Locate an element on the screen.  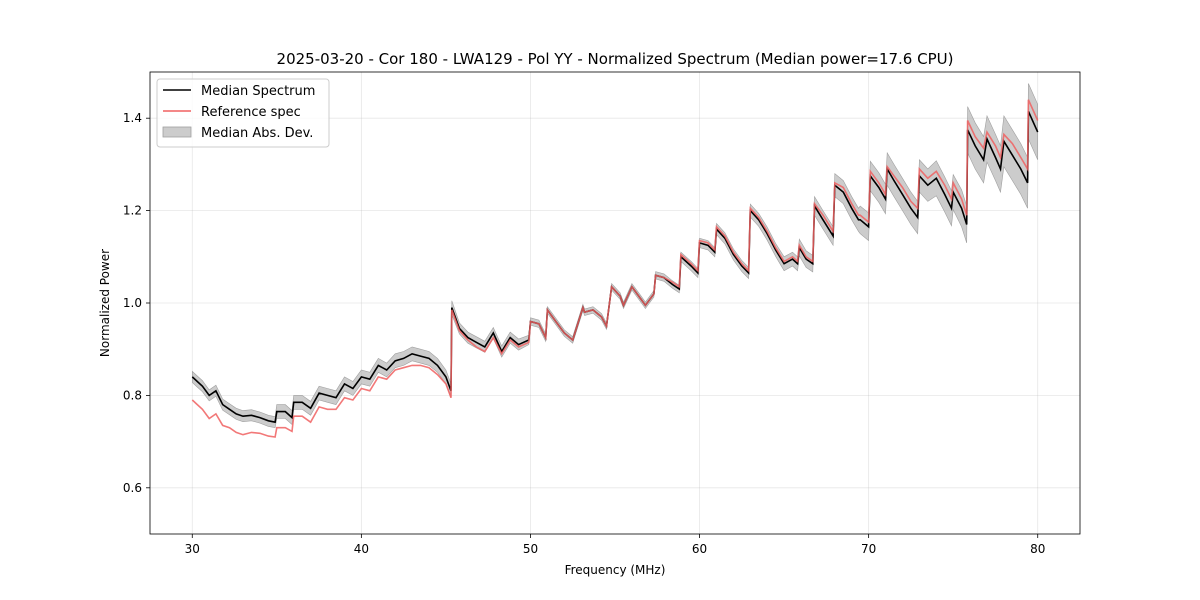
y-tick-label: 0.8 is located at coordinates (132, 395).